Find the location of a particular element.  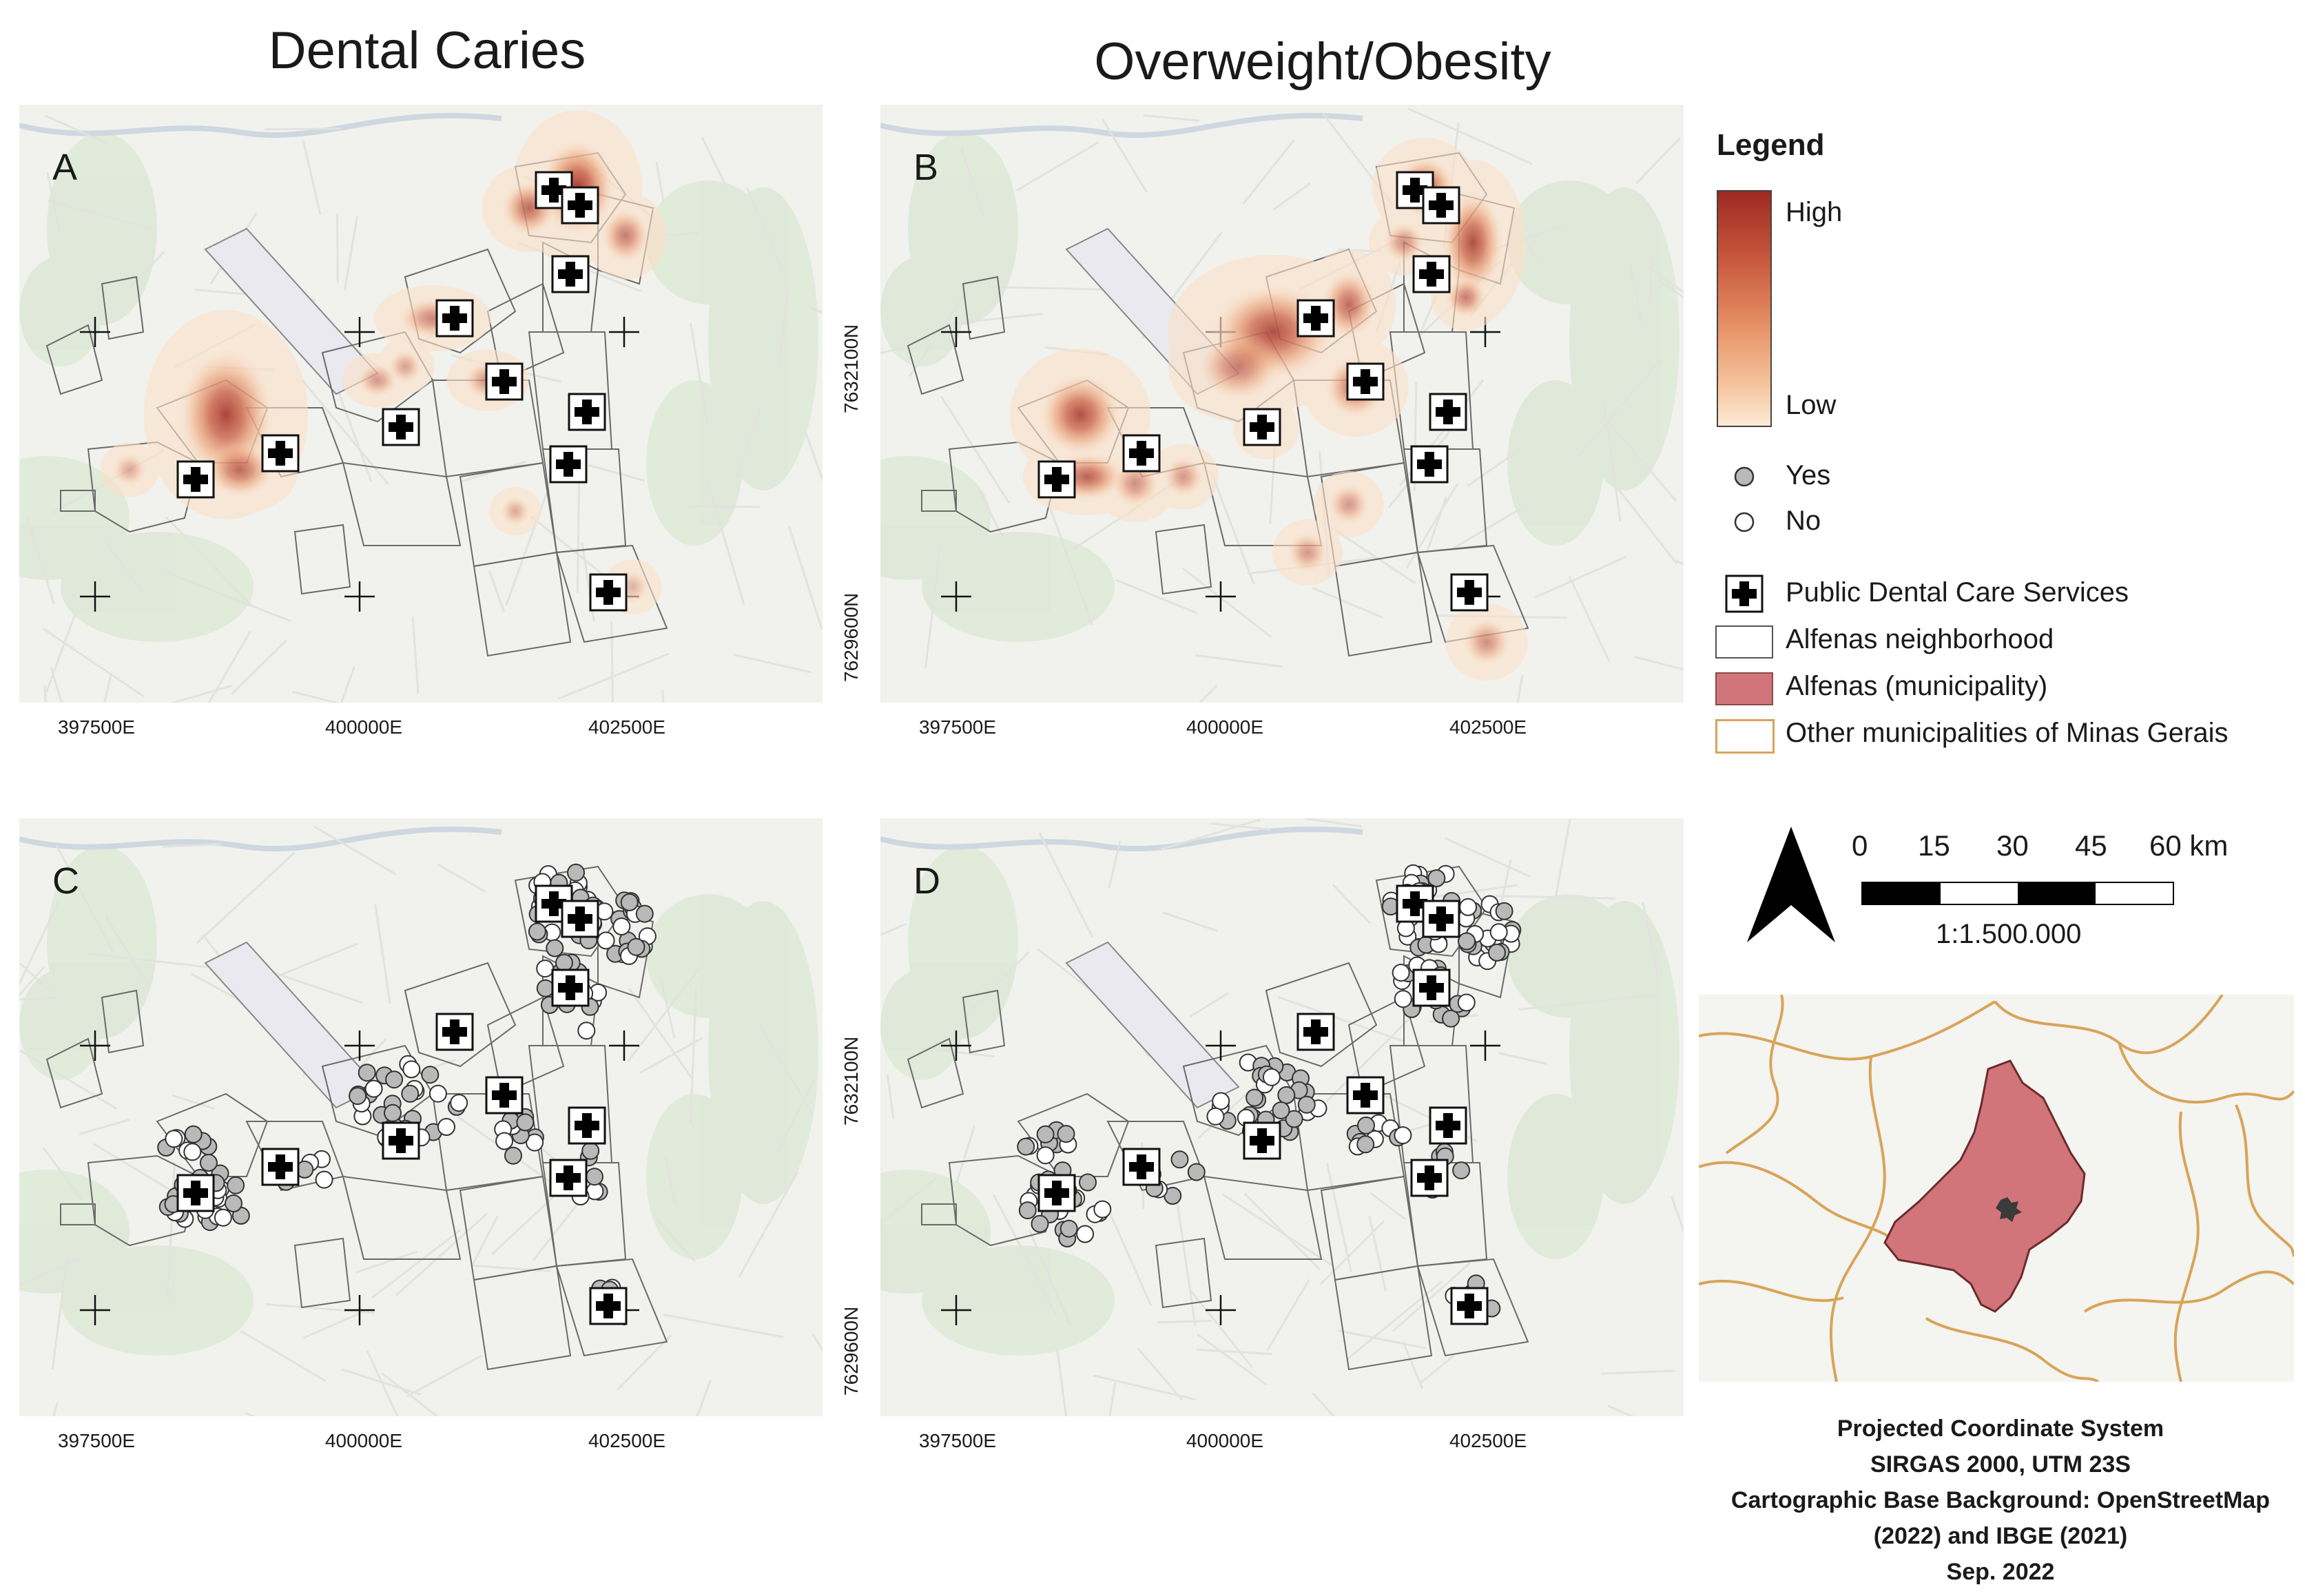

footer-line: (2022) and IBGE (2021) is located at coordinates (2000, 1536).